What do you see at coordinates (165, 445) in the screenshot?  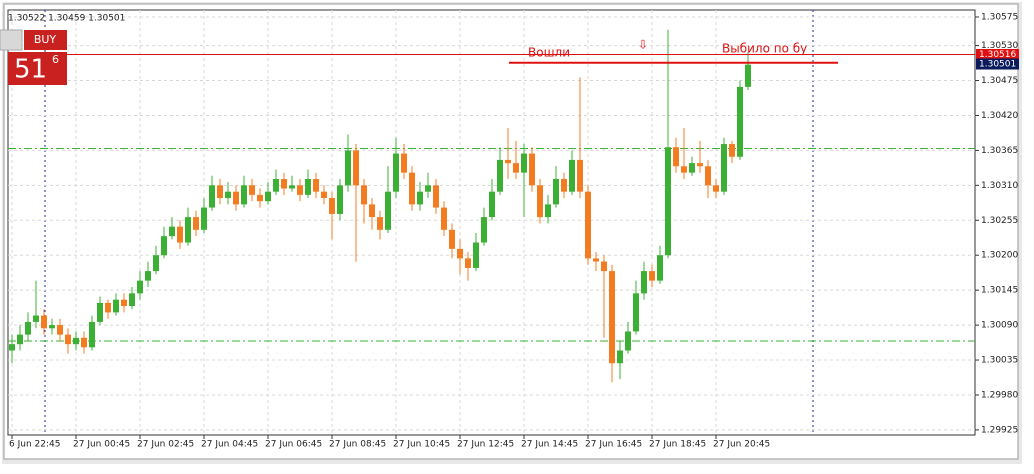 I see `x-tick-label: 27 Jun 02:45` at bounding box center [165, 445].